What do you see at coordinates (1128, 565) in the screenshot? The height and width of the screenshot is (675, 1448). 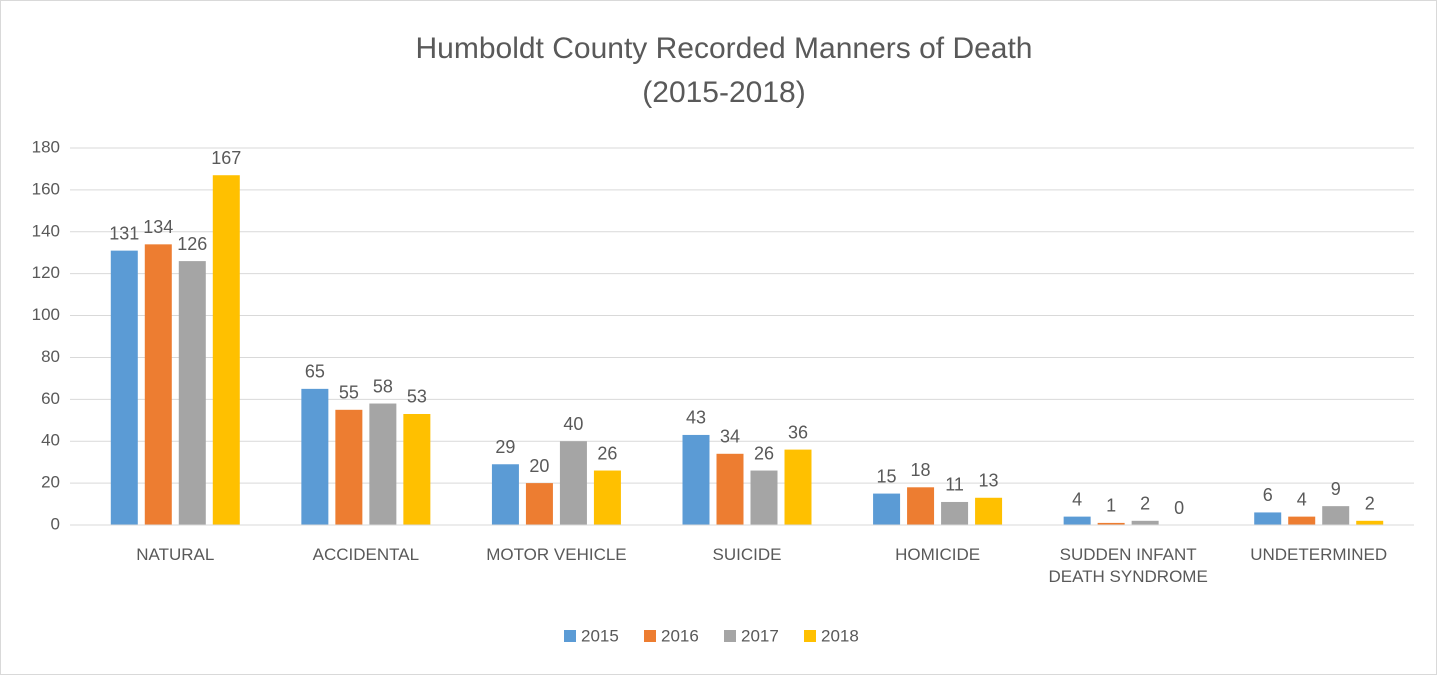 I see `x-tick-label: SUDDEN INFANT DEATH SYNDROME` at bounding box center [1128, 565].